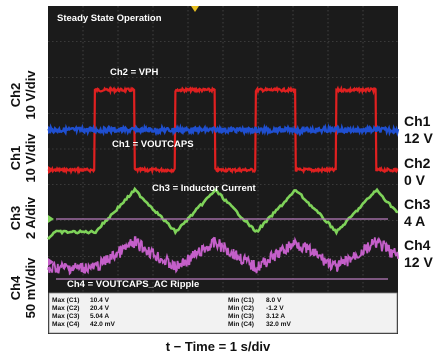  I want to click on ch4-ground-name: Ch4, so click(417, 245).